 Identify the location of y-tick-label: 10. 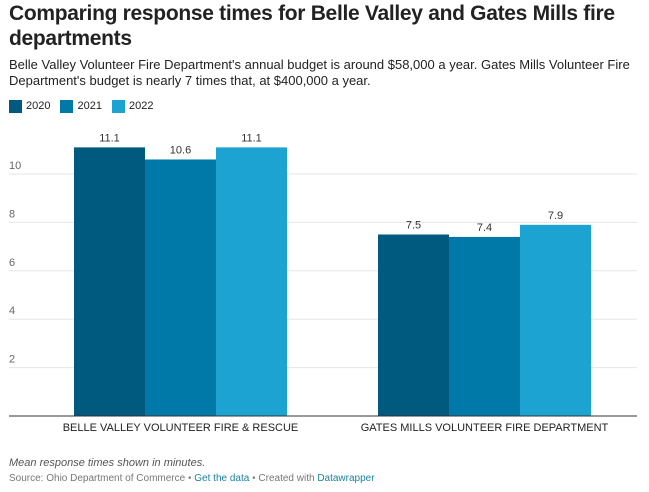
(15, 166).